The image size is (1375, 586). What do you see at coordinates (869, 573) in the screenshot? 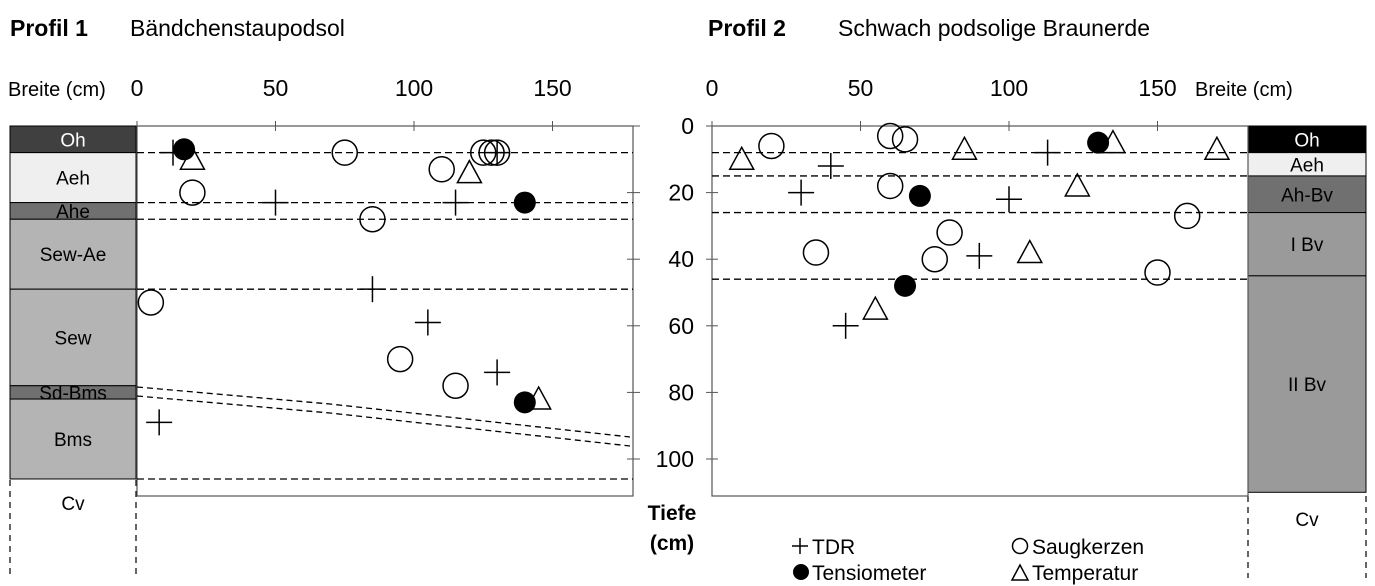
I see `legend-tensiometer-label: Tensiometer` at bounding box center [869, 573].